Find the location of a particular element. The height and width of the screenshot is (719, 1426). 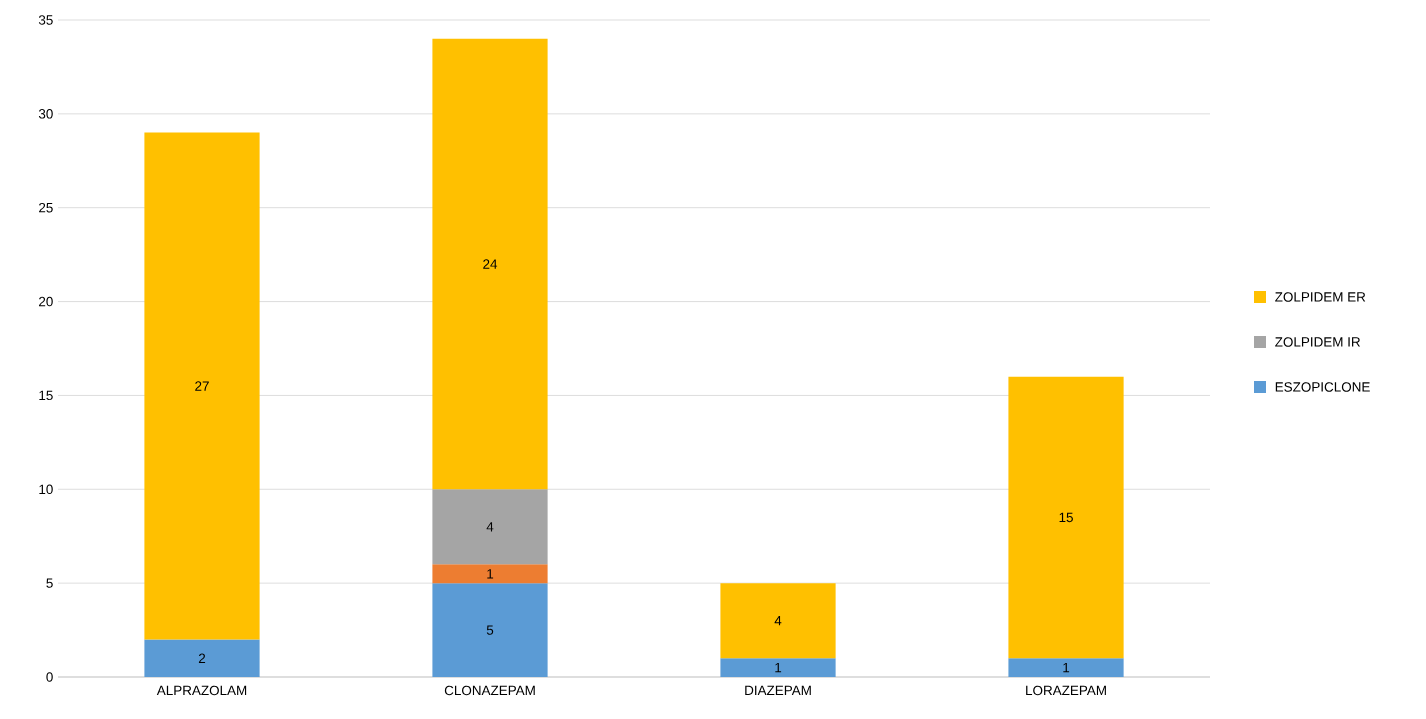

data-label: 15 is located at coordinates (1066, 517).